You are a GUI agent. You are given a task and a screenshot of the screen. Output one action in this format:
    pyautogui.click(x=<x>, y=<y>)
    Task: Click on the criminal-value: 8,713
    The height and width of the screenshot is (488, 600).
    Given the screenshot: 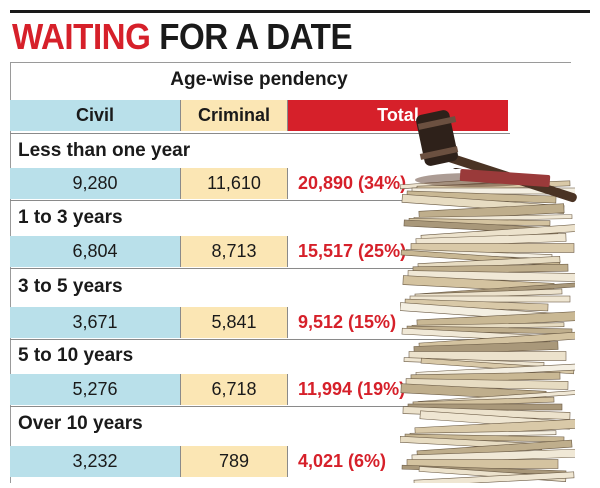 What is the action you would take?
    pyautogui.click(x=234, y=251)
    